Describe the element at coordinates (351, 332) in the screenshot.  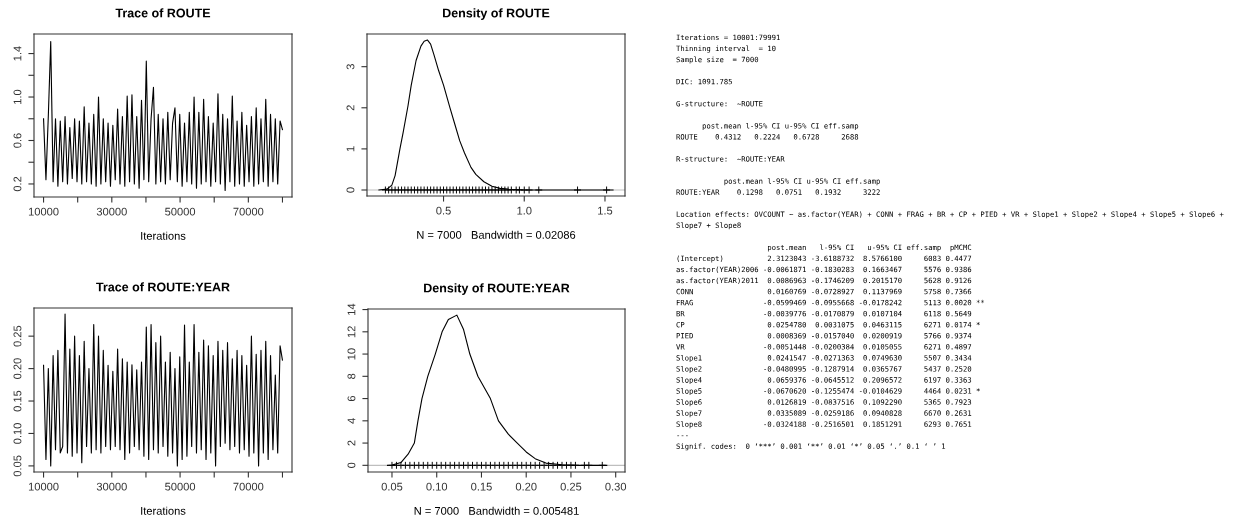
I see `y-tick-label: 12` at that location.